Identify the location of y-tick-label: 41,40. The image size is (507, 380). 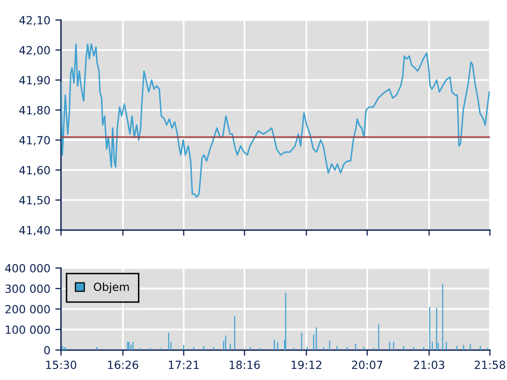
(34, 231).